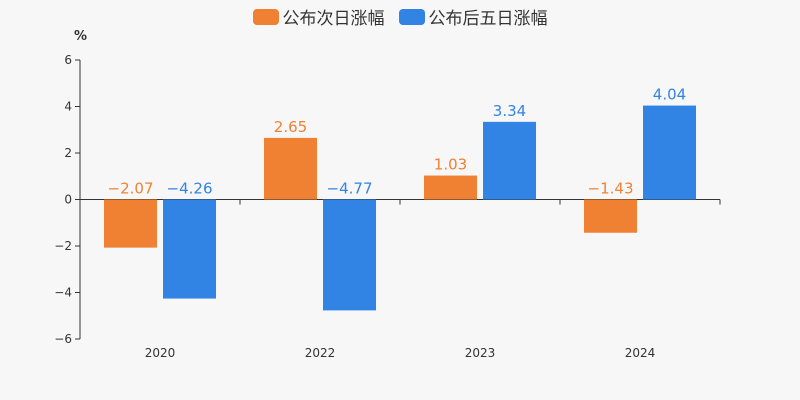  Describe the element at coordinates (81, 36) in the screenshot. I see `y-axis-unit-label: %` at that location.